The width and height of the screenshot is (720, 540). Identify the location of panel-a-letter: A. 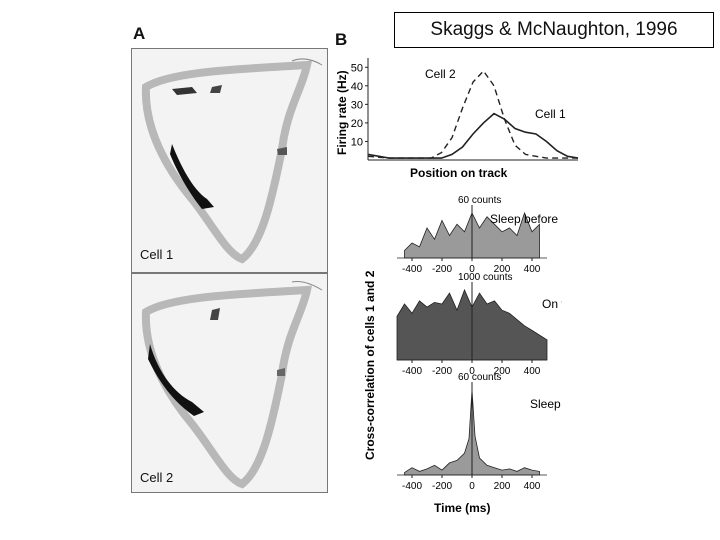
(139, 33).